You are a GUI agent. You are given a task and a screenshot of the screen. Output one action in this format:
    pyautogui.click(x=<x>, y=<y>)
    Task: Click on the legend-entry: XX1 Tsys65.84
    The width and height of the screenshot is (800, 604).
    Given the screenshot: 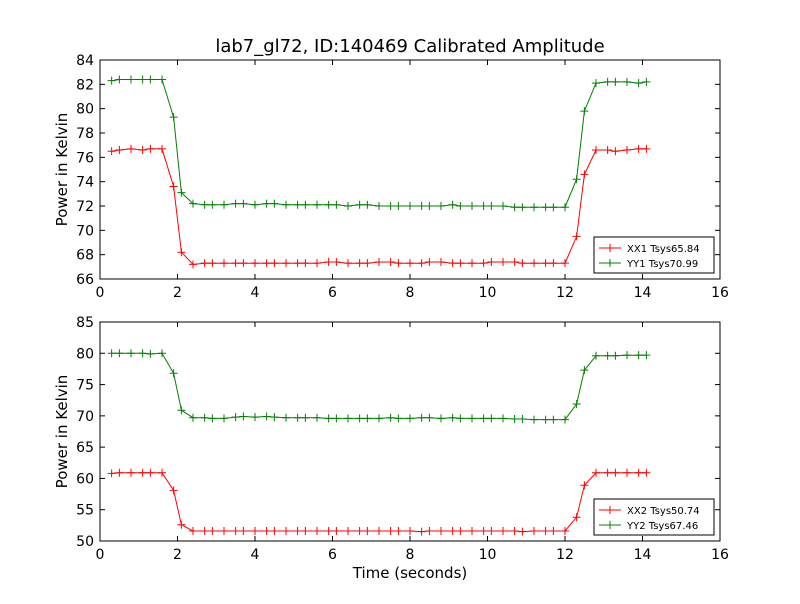 What is the action you would take?
    pyautogui.click(x=649, y=249)
    